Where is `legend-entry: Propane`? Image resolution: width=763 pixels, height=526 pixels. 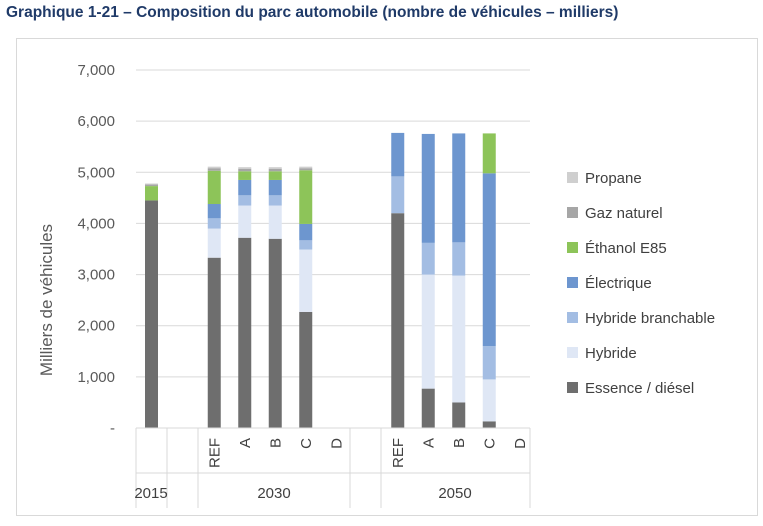
legend-entry: Propane is located at coordinates (613, 178).